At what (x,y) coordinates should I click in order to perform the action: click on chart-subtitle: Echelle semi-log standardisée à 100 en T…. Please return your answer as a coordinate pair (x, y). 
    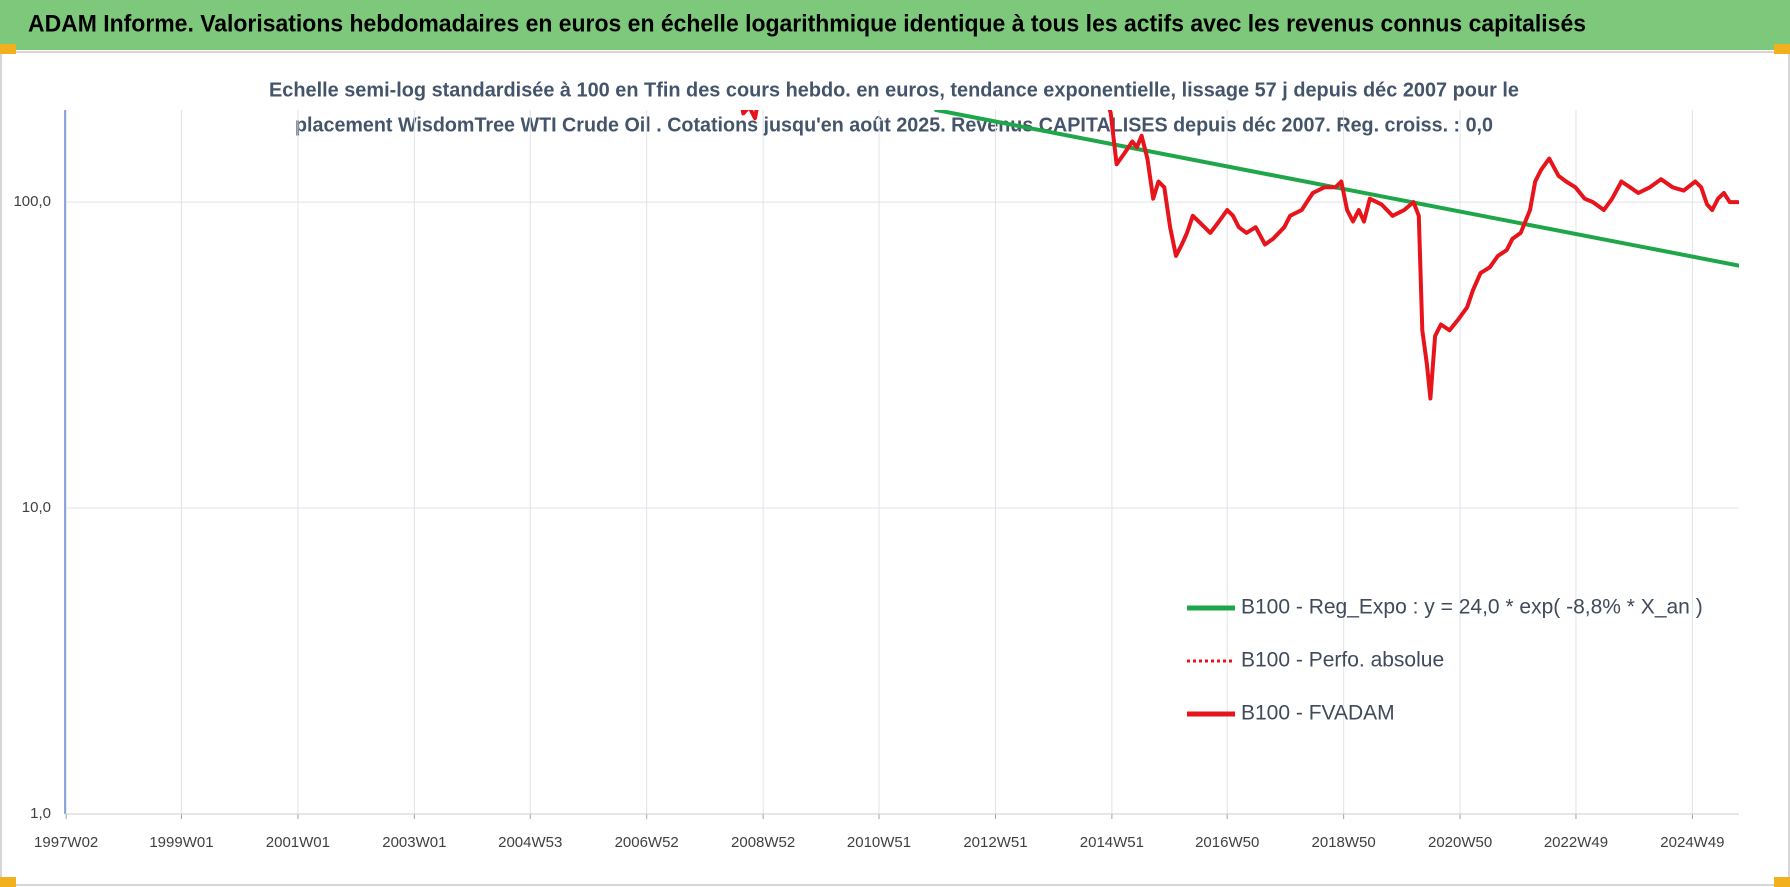
    Looking at the image, I should click on (894, 90).